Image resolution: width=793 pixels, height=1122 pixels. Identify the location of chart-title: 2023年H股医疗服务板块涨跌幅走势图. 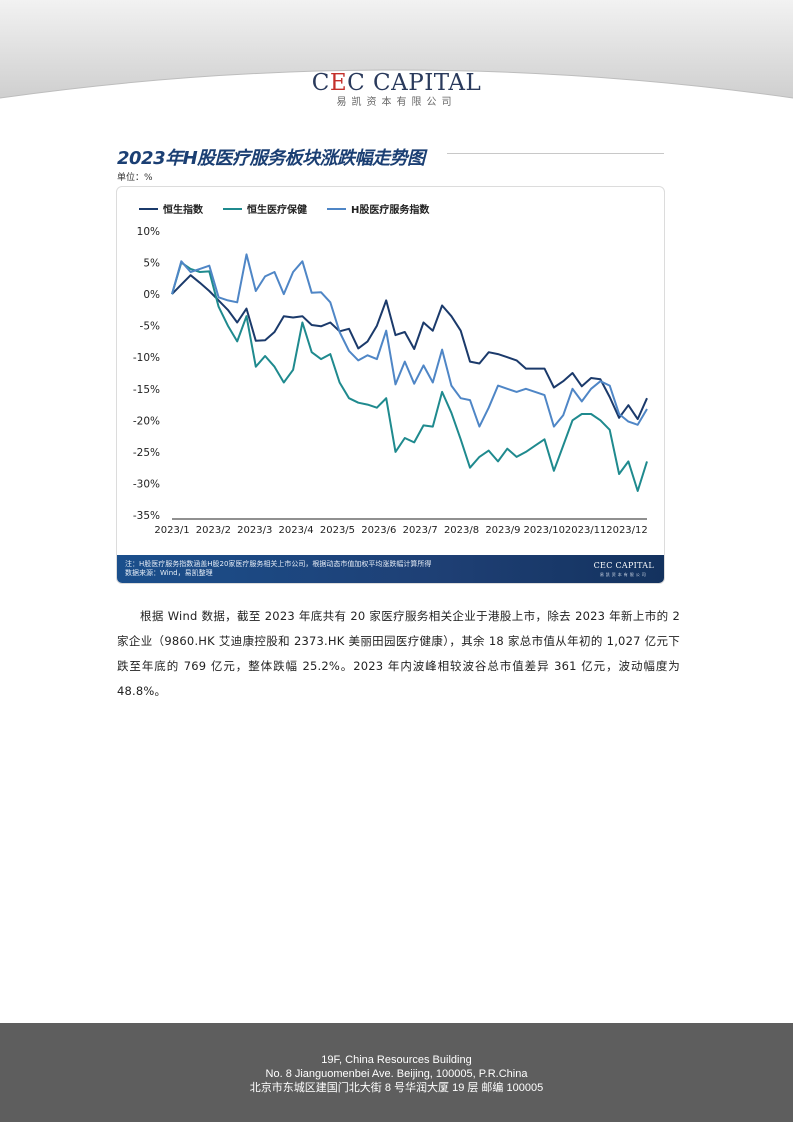
(271, 158).